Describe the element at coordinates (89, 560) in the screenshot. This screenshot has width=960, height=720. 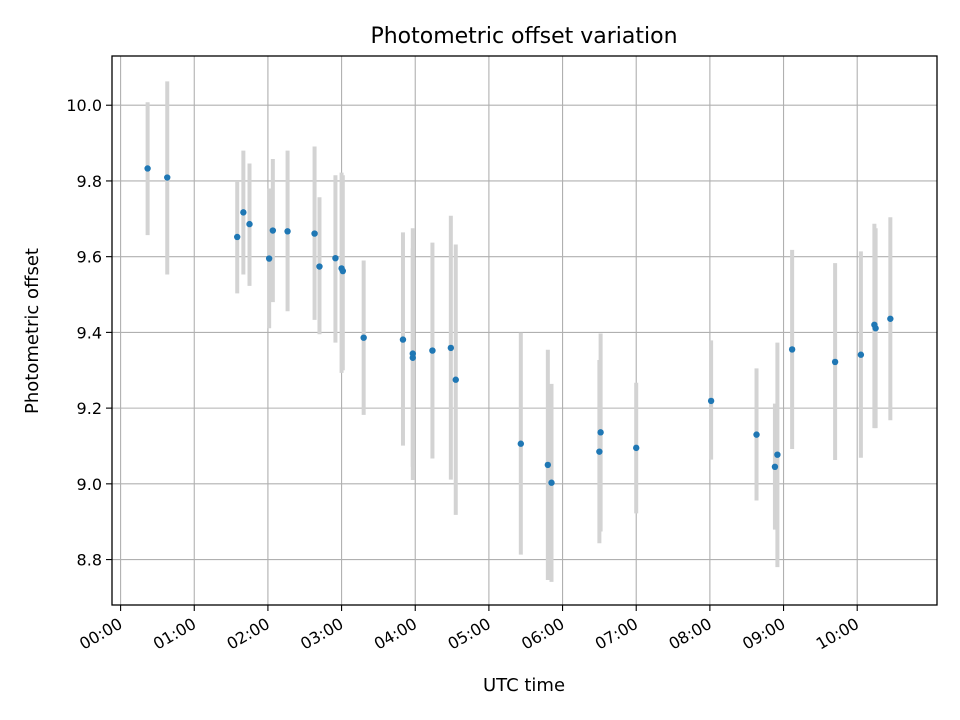
I see `y-tick-label: 8.8` at that location.